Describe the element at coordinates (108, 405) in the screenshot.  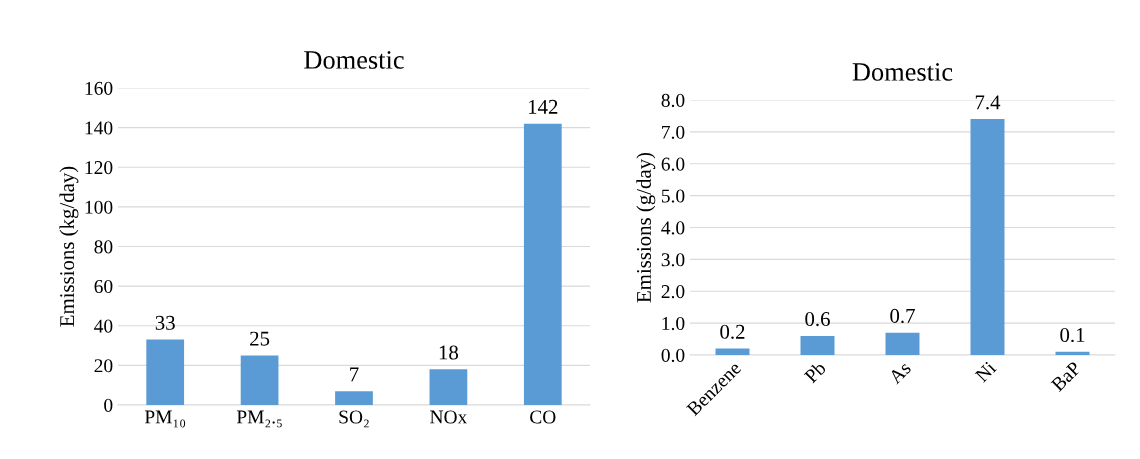
I see `y-tick-label: 0` at that location.